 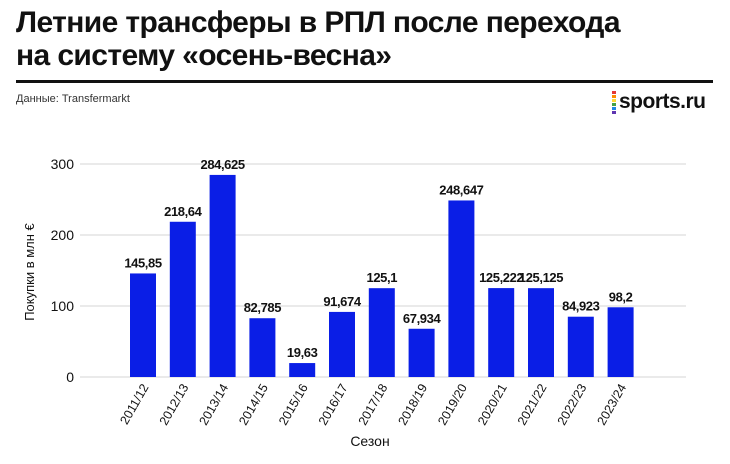 I want to click on title-line-2: на систему «осень-весна», so click(x=204, y=55).